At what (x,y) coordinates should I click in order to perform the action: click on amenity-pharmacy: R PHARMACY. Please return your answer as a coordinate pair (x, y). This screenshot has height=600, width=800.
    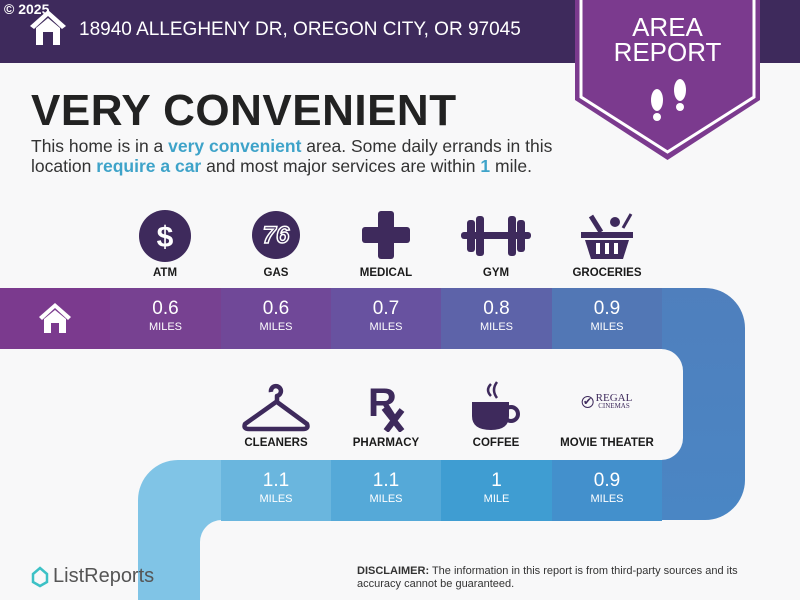
    Looking at the image, I should click on (386, 415).